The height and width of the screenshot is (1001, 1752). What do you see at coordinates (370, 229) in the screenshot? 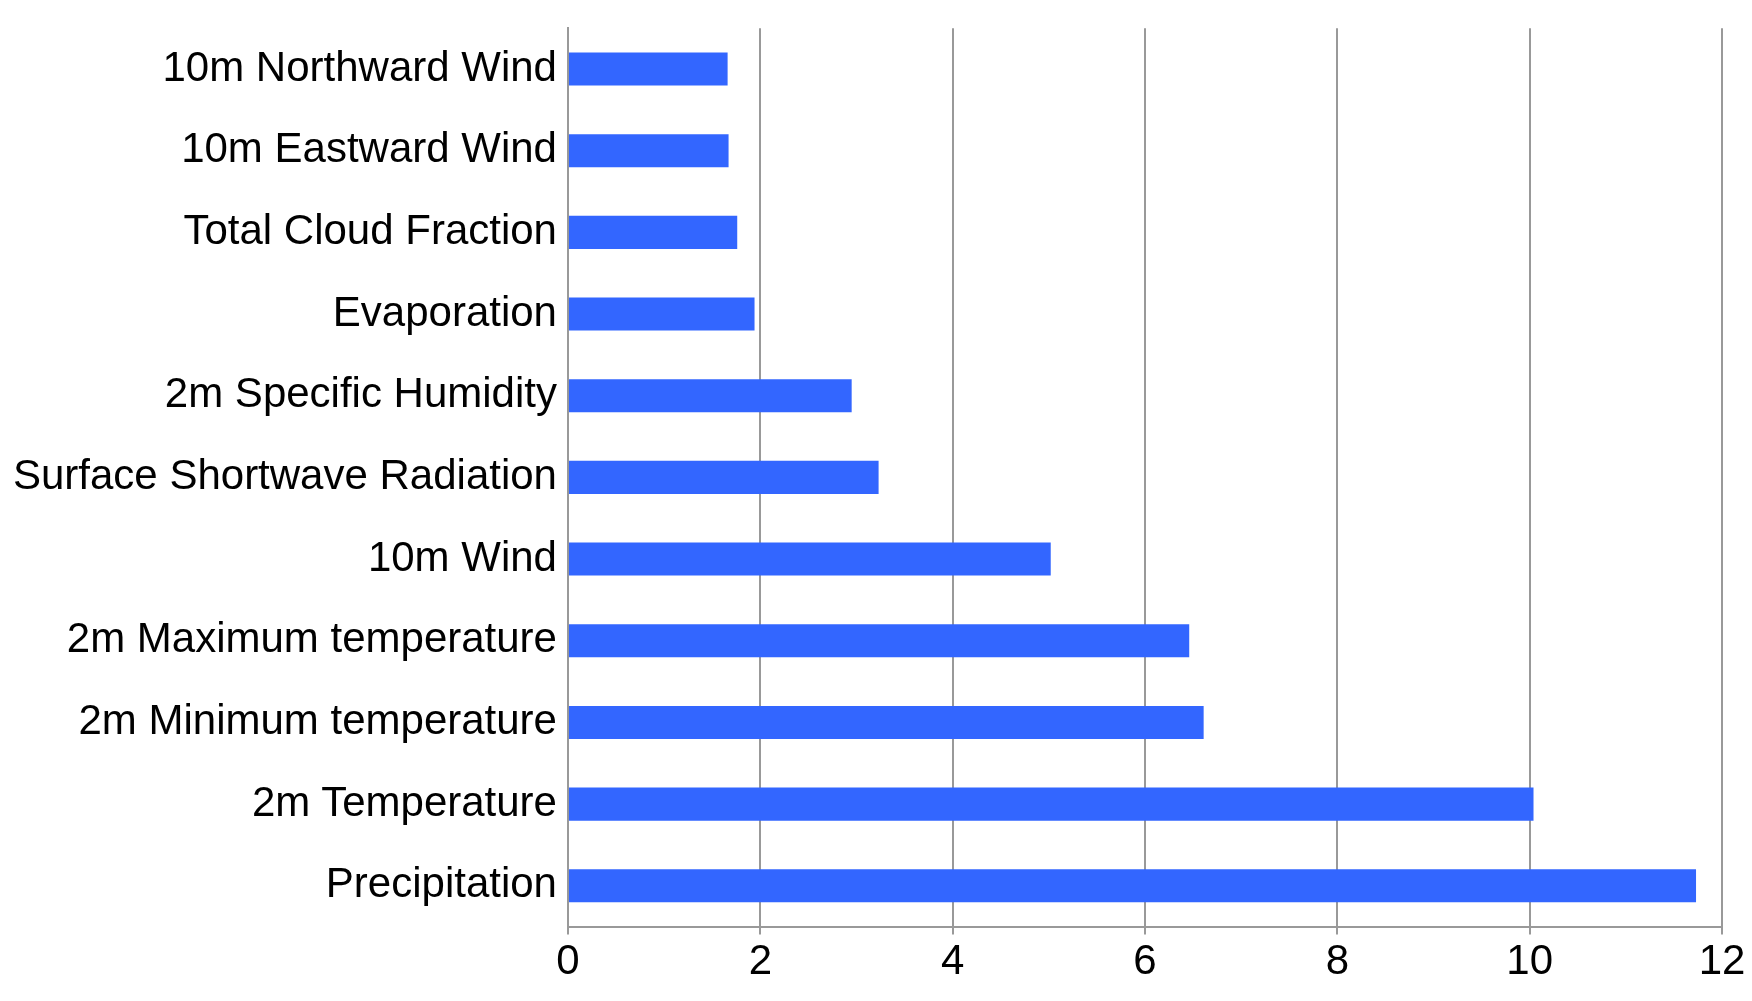
I see `y-tick-label: Total Cloud Fraction` at bounding box center [370, 229].